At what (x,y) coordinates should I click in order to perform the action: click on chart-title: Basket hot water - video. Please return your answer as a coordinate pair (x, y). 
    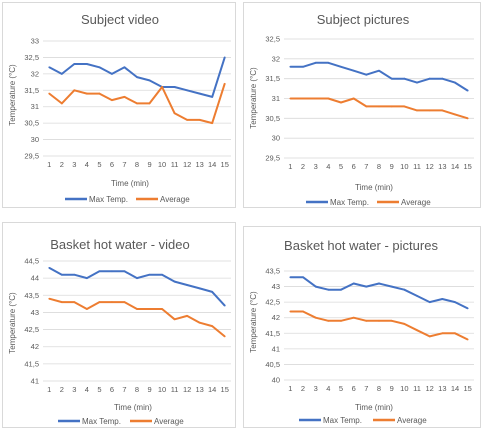
    Looking at the image, I should click on (119, 244).